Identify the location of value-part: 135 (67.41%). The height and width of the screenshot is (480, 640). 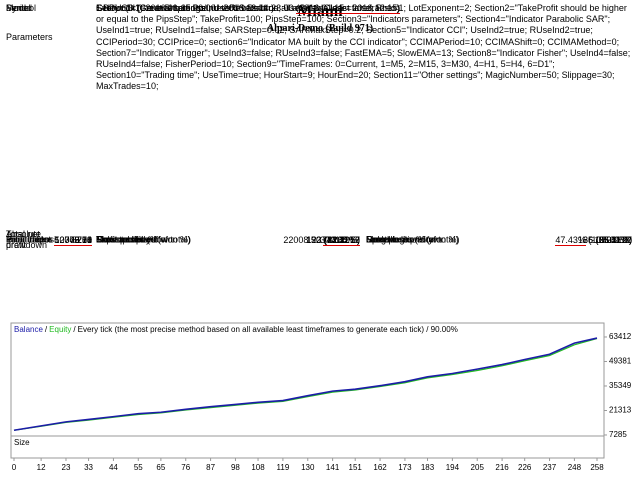
(604, 240).